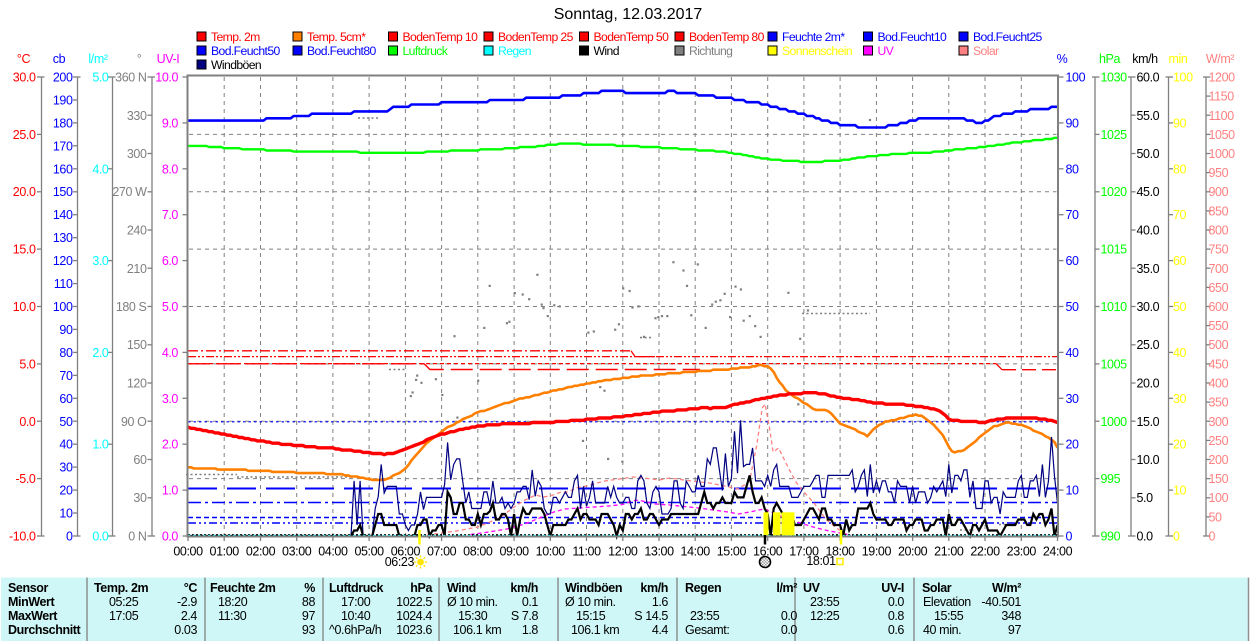 The image size is (1250, 641). I want to click on svg-text: 150, so click(63, 192).